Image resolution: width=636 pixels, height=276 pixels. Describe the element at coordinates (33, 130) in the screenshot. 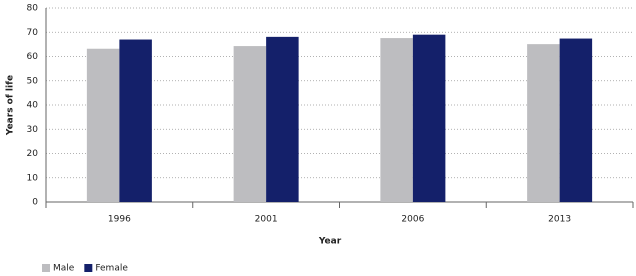

I see `y-tick-label: 30` at that location.